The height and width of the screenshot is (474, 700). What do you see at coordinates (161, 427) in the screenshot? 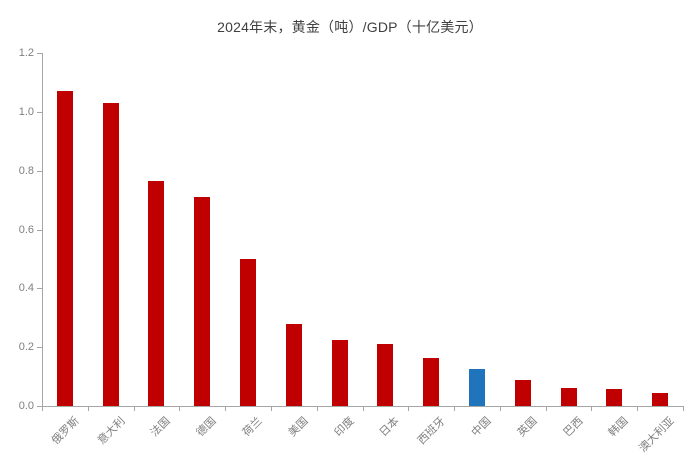
I see `x-axis-label: 法国` at bounding box center [161, 427].